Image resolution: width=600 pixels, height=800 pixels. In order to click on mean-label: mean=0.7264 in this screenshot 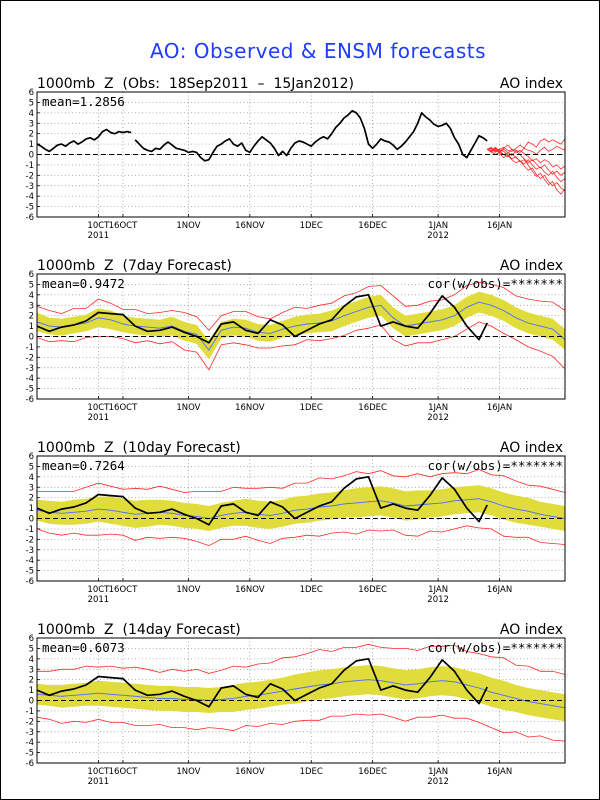, I will do `click(83, 465)`.